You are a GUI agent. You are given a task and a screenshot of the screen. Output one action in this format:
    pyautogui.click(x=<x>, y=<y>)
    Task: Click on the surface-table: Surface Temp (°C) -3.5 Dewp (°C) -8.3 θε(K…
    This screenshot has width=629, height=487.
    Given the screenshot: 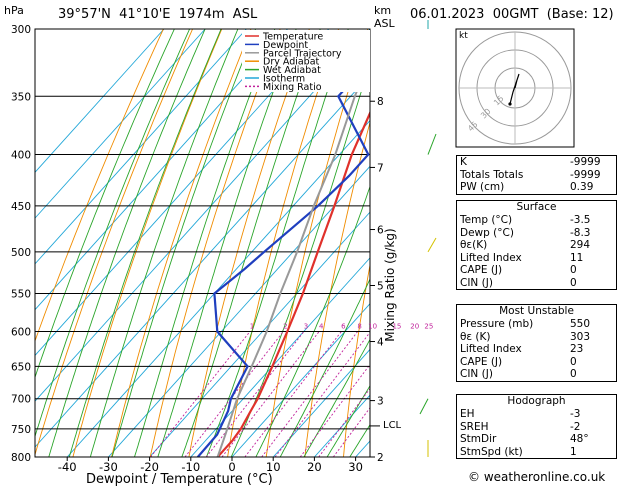 What is the action you would take?
    pyautogui.click(x=536, y=245)
    